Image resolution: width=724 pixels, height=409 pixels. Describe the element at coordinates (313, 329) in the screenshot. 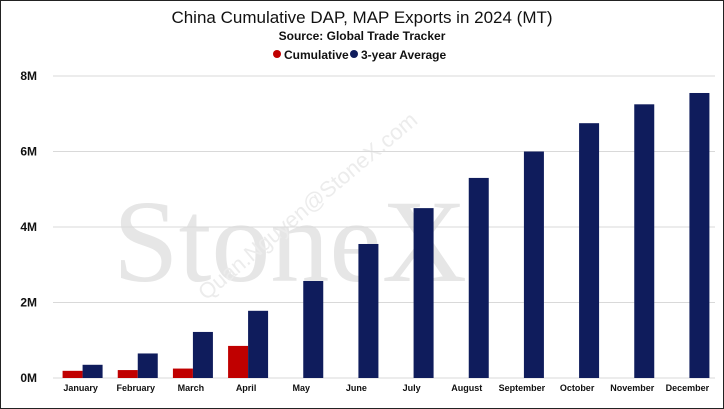

I see `bar-3-year-average-may` at that location.